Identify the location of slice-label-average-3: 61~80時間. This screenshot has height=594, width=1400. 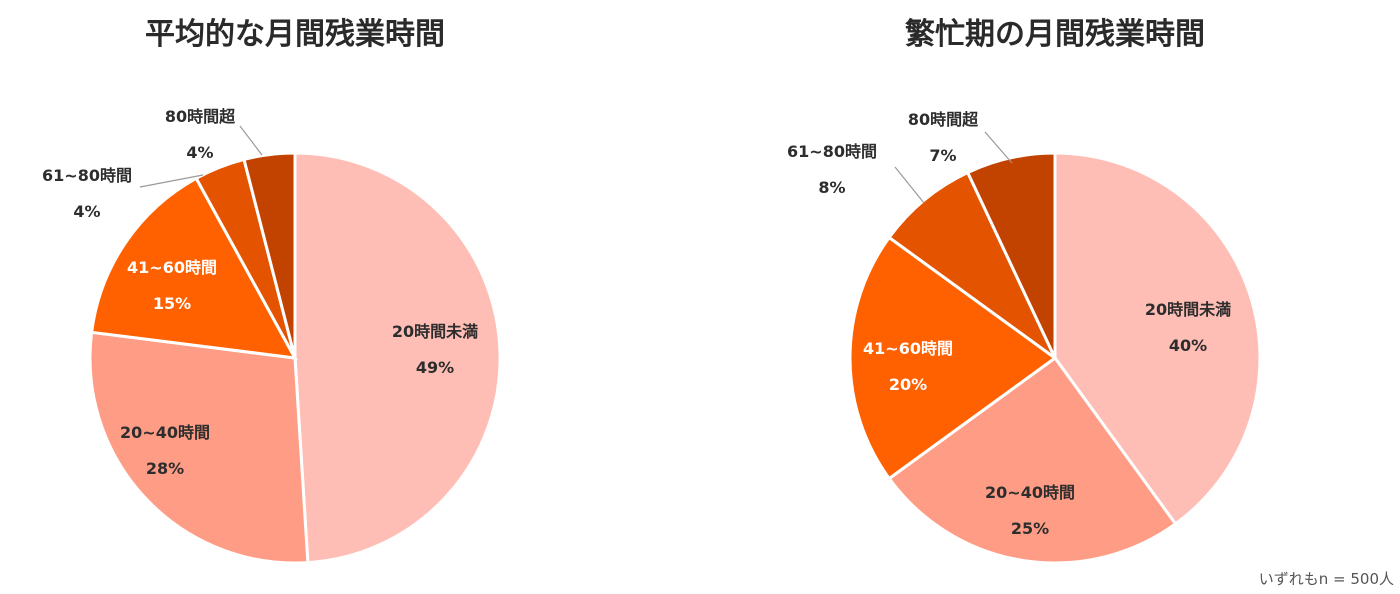
(87, 175).